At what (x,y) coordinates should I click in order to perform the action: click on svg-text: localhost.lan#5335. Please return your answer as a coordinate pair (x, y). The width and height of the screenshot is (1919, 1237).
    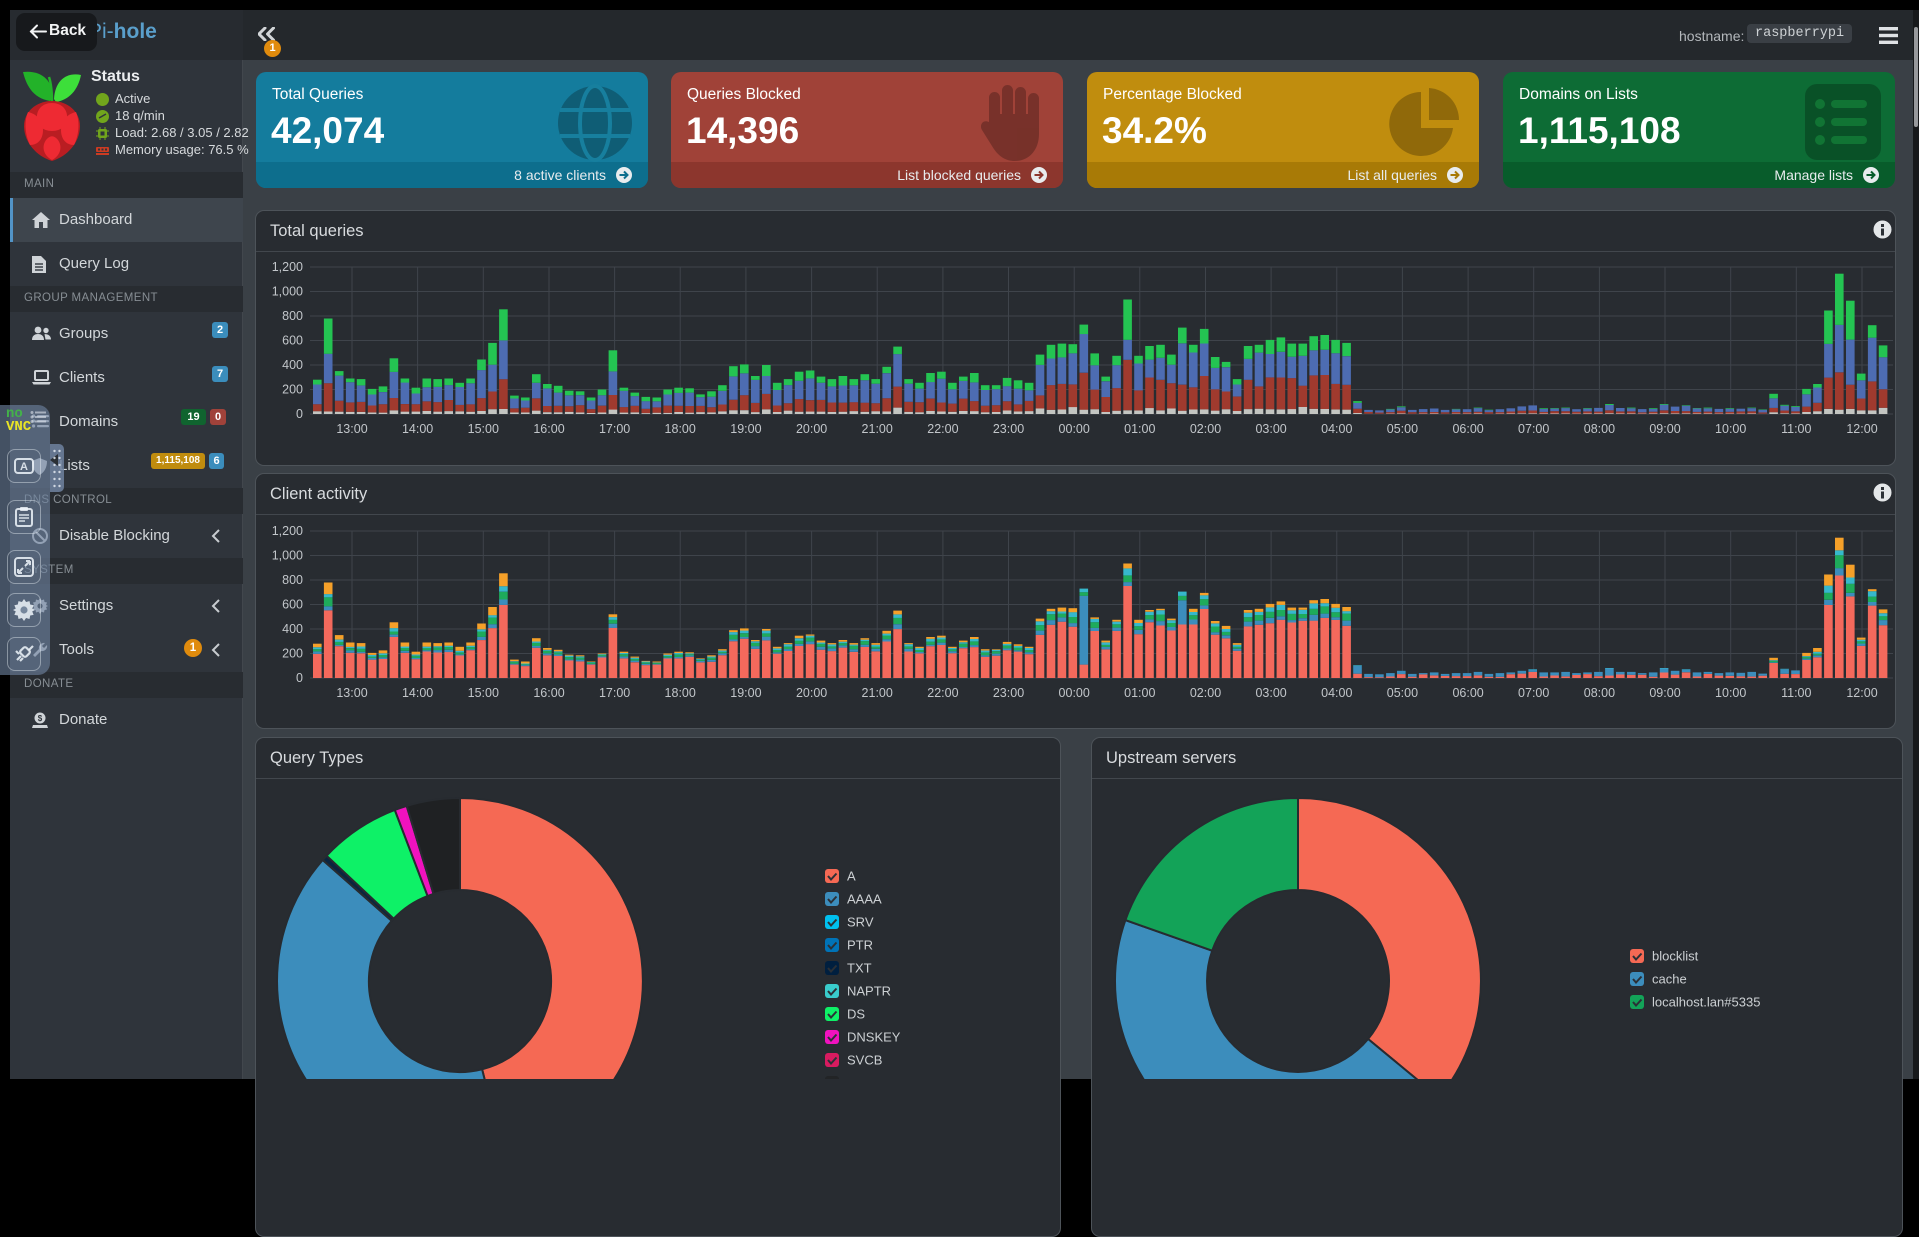
    Looking at the image, I should click on (1706, 1002).